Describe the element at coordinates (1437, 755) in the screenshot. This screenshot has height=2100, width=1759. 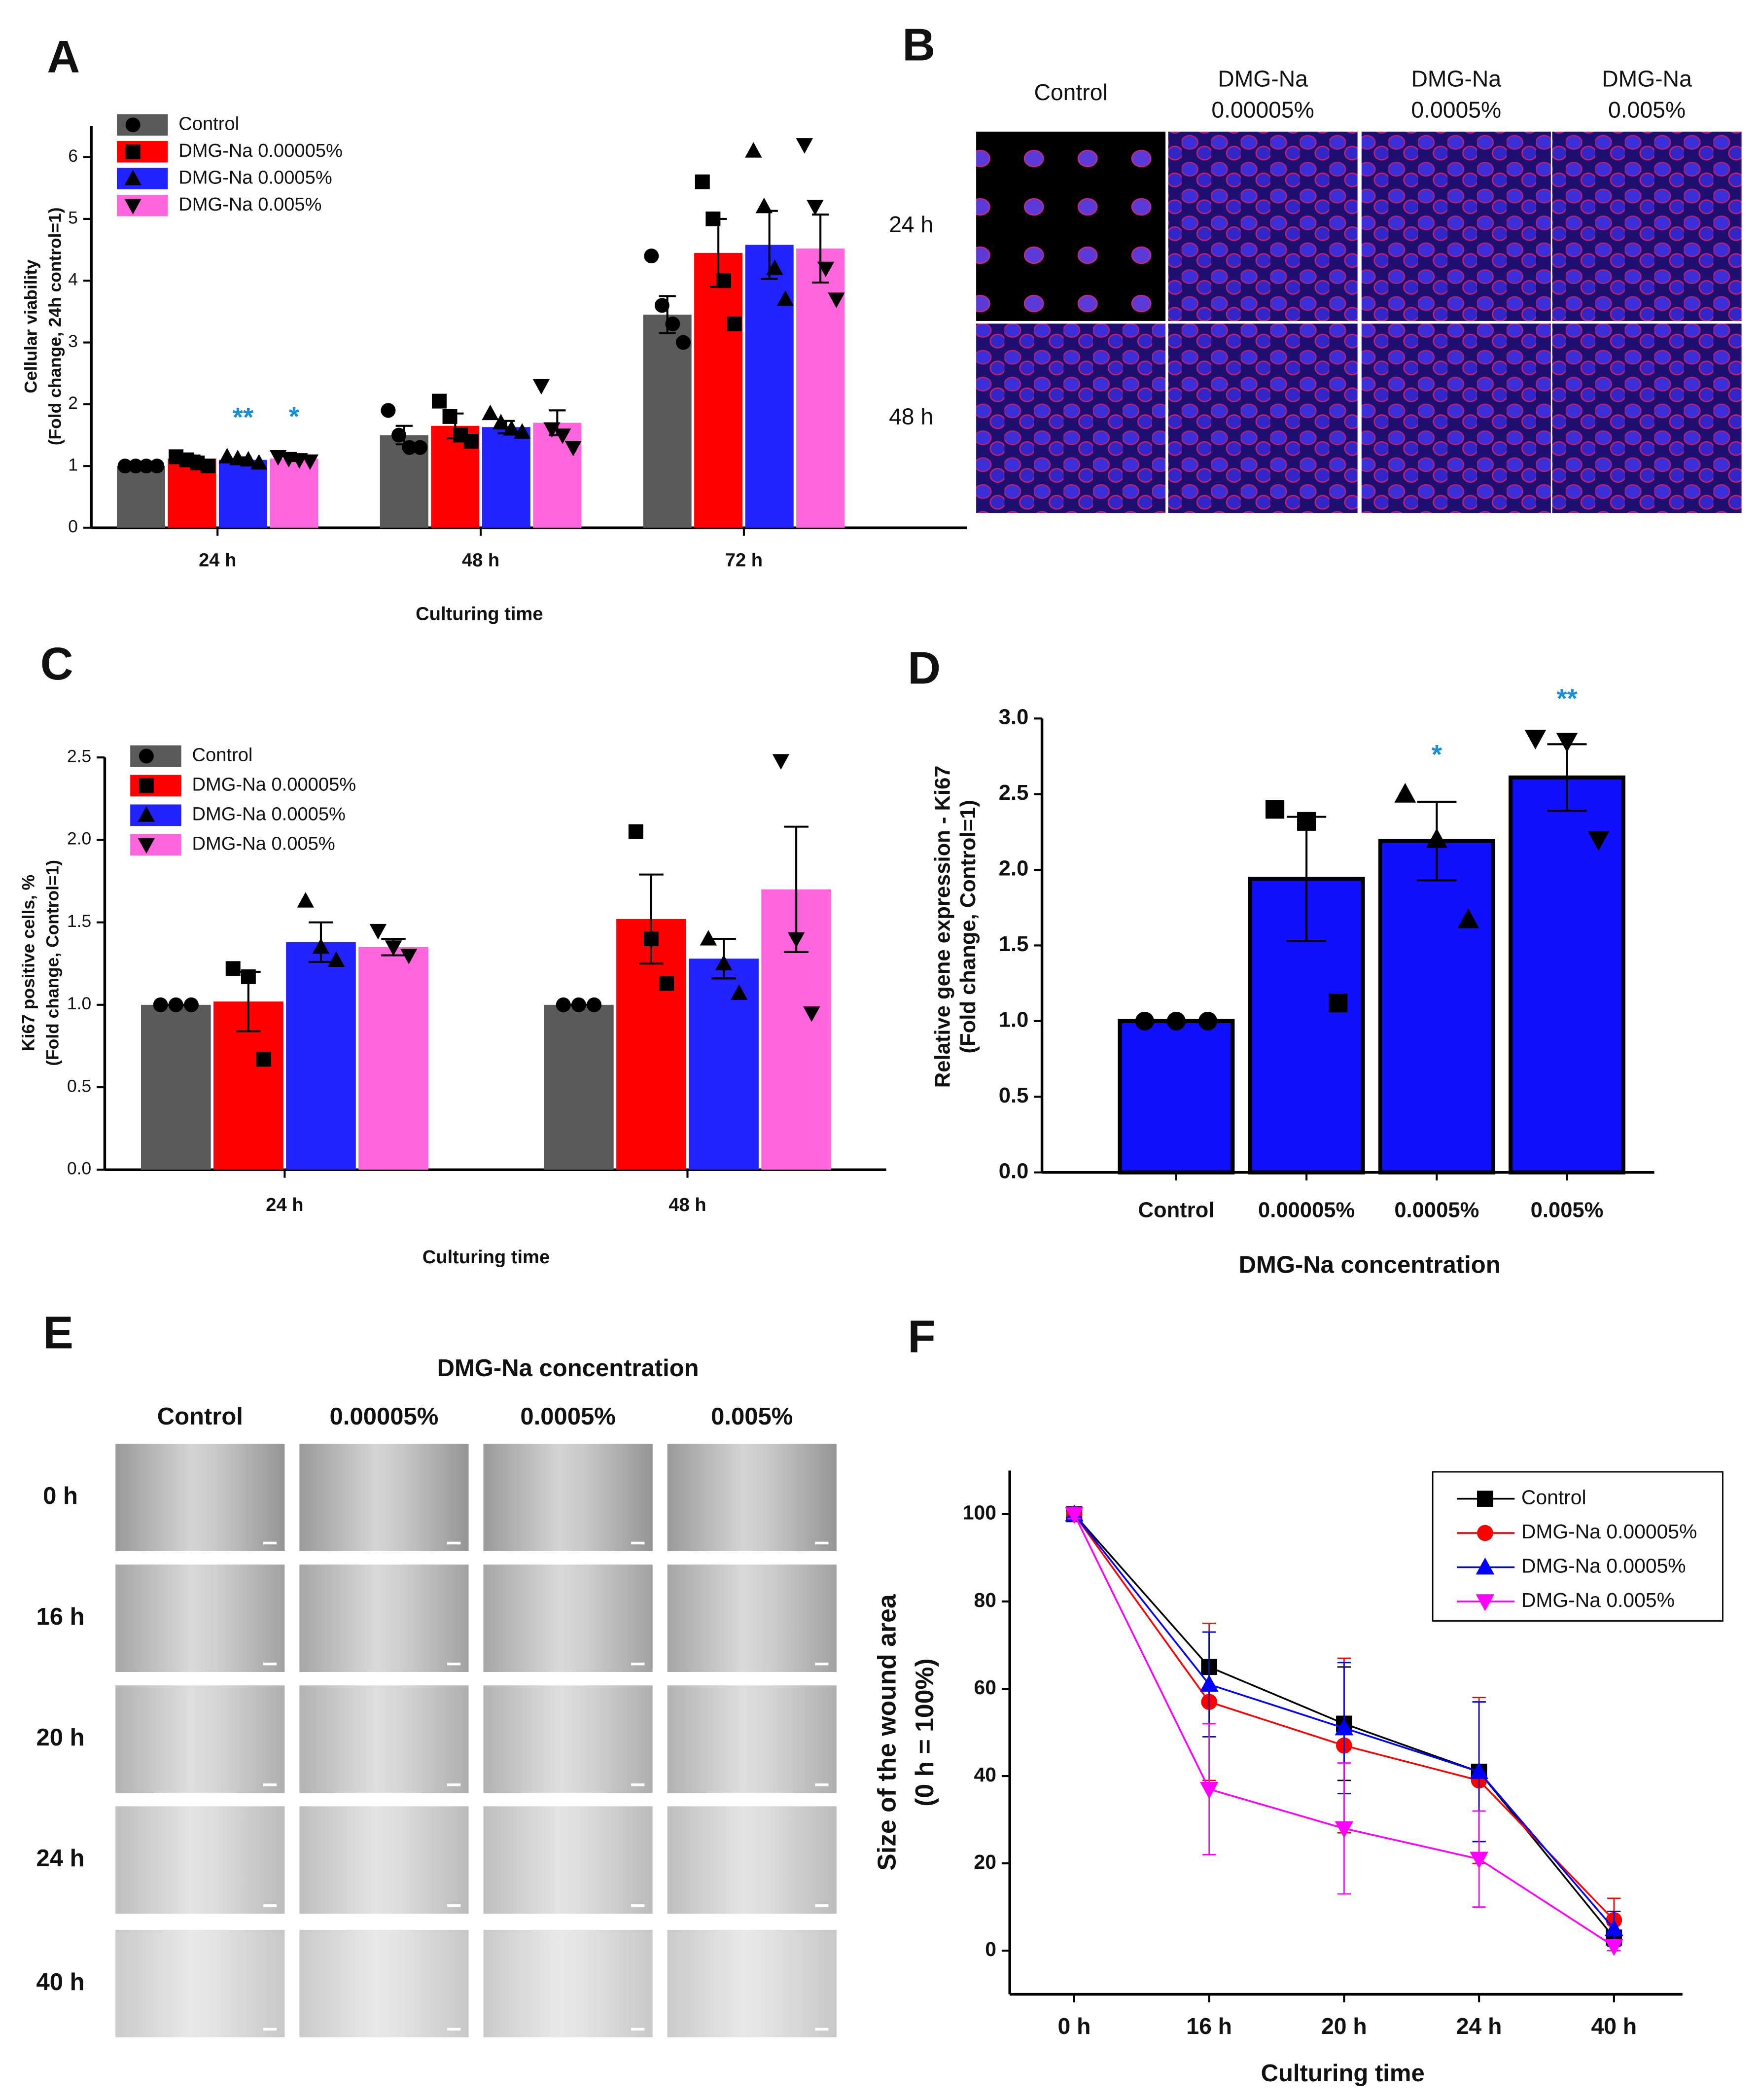
I see `significance-label: *` at that location.